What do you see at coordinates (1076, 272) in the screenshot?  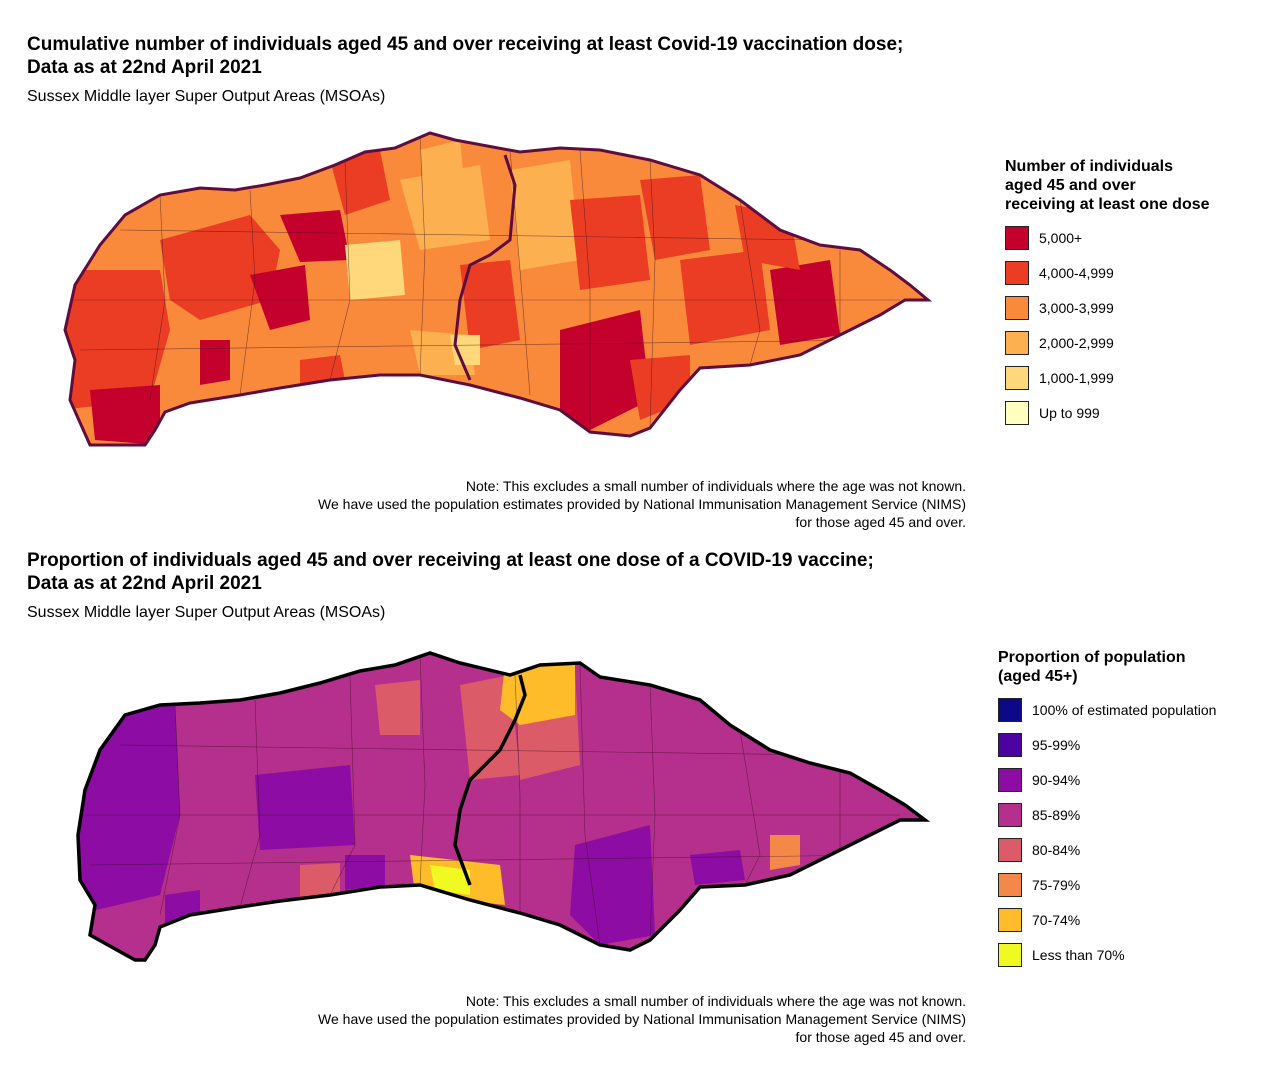 I see `count-legend-label: 4,000-4,999` at bounding box center [1076, 272].